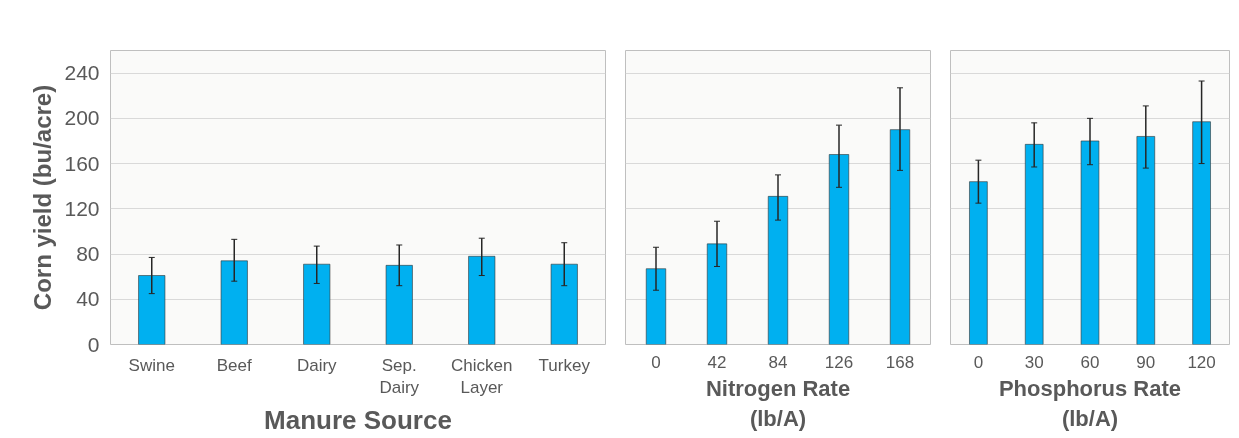  What do you see at coordinates (43, 197) in the screenshot?
I see `y-axis-title: Corn yield (bu/acre)` at bounding box center [43, 197].